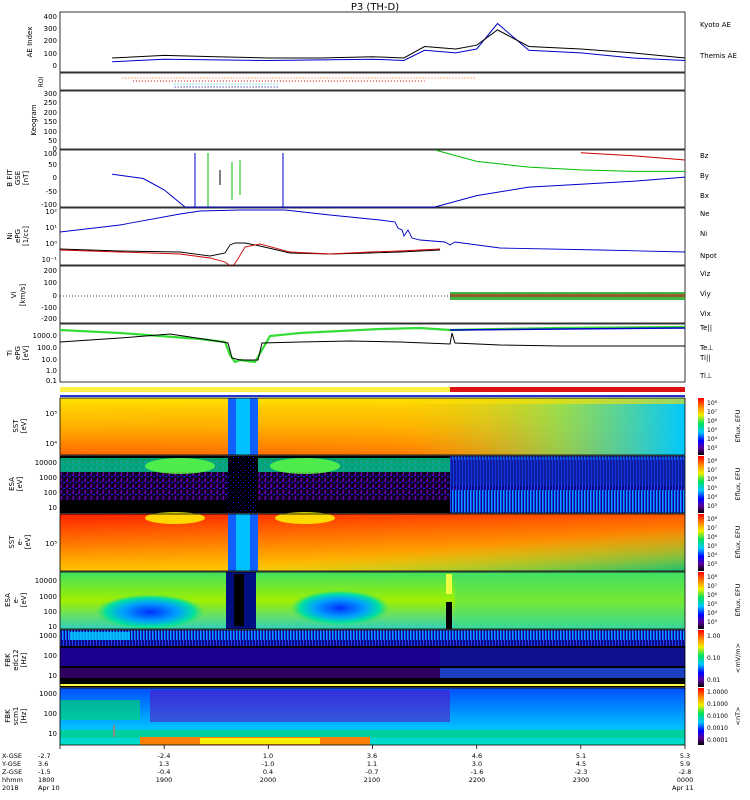  Describe the element at coordinates (55, 66) in the screenshot. I see `ae-ytick: 0` at that location.